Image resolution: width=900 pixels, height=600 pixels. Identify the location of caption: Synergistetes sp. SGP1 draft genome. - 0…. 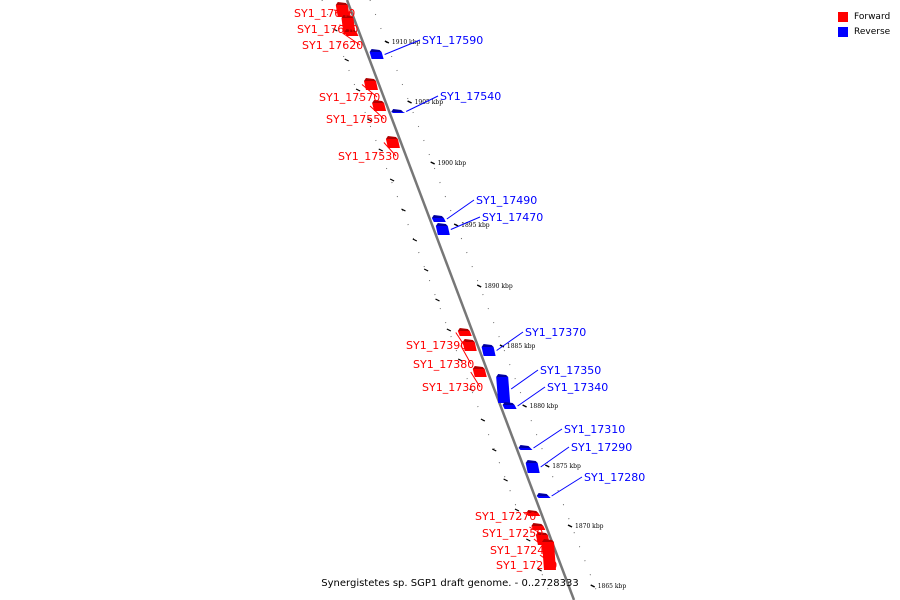
(450, 583).